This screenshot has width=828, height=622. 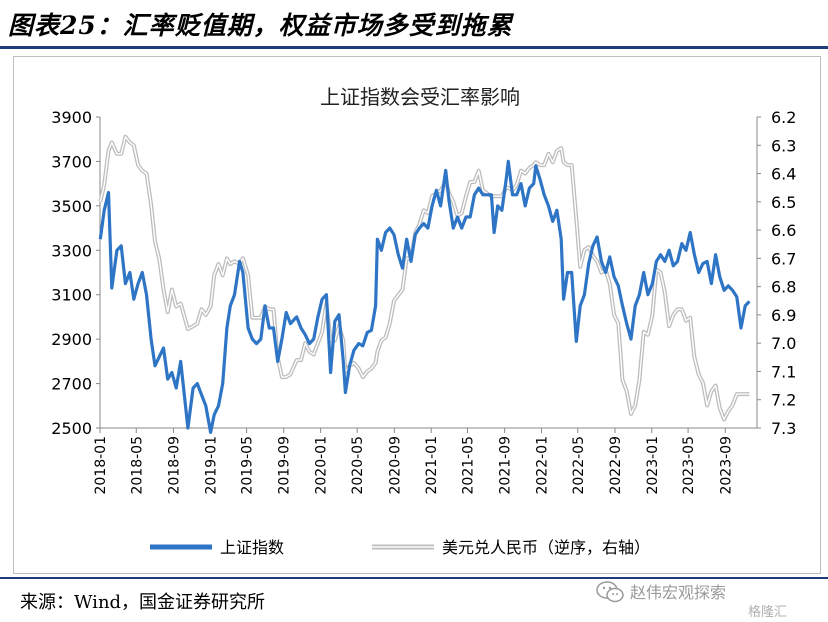 I want to click on x-tick-label: 2018-01, so click(x=101, y=465).